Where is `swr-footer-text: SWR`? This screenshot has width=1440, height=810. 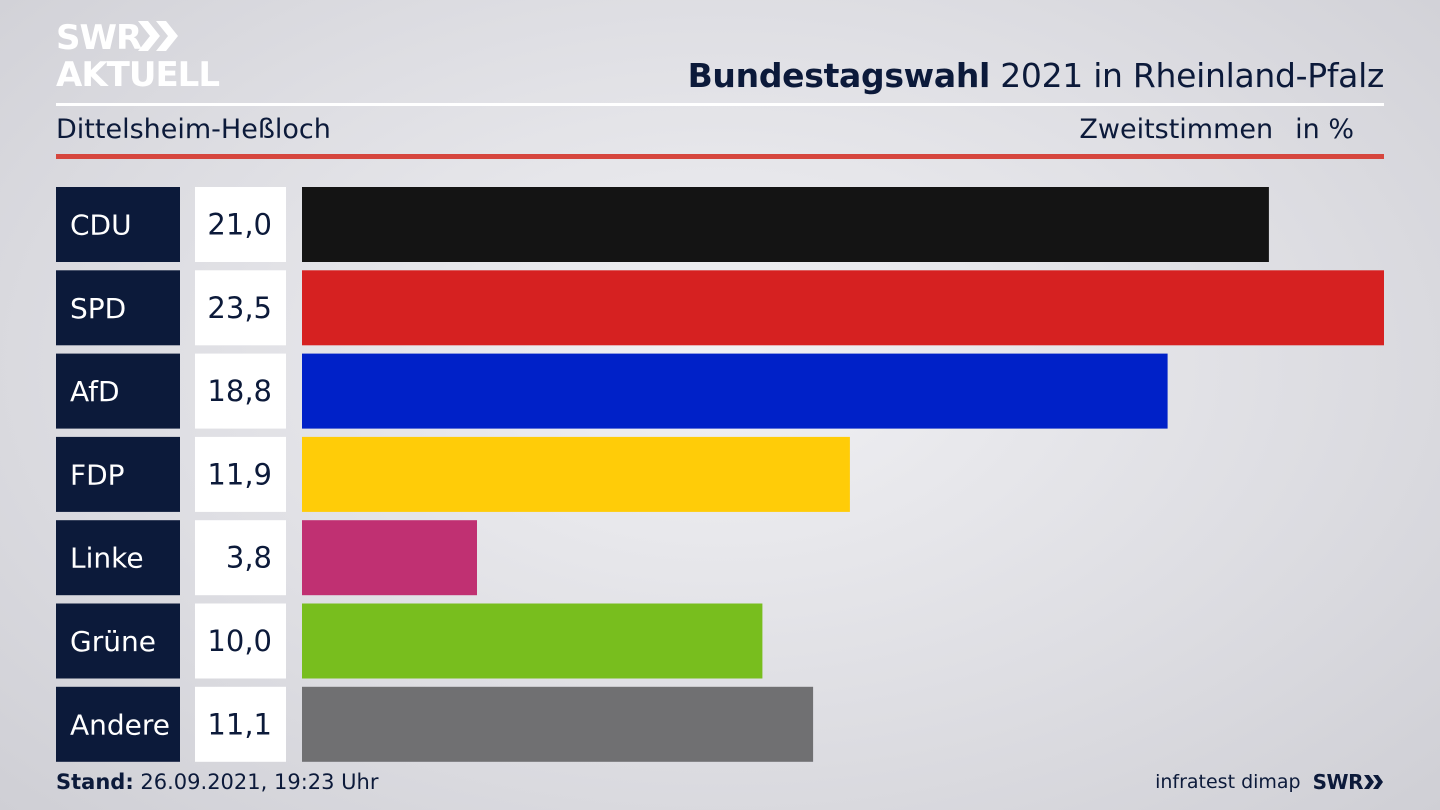 swr-footer-text: SWR is located at coordinates (1338, 782).